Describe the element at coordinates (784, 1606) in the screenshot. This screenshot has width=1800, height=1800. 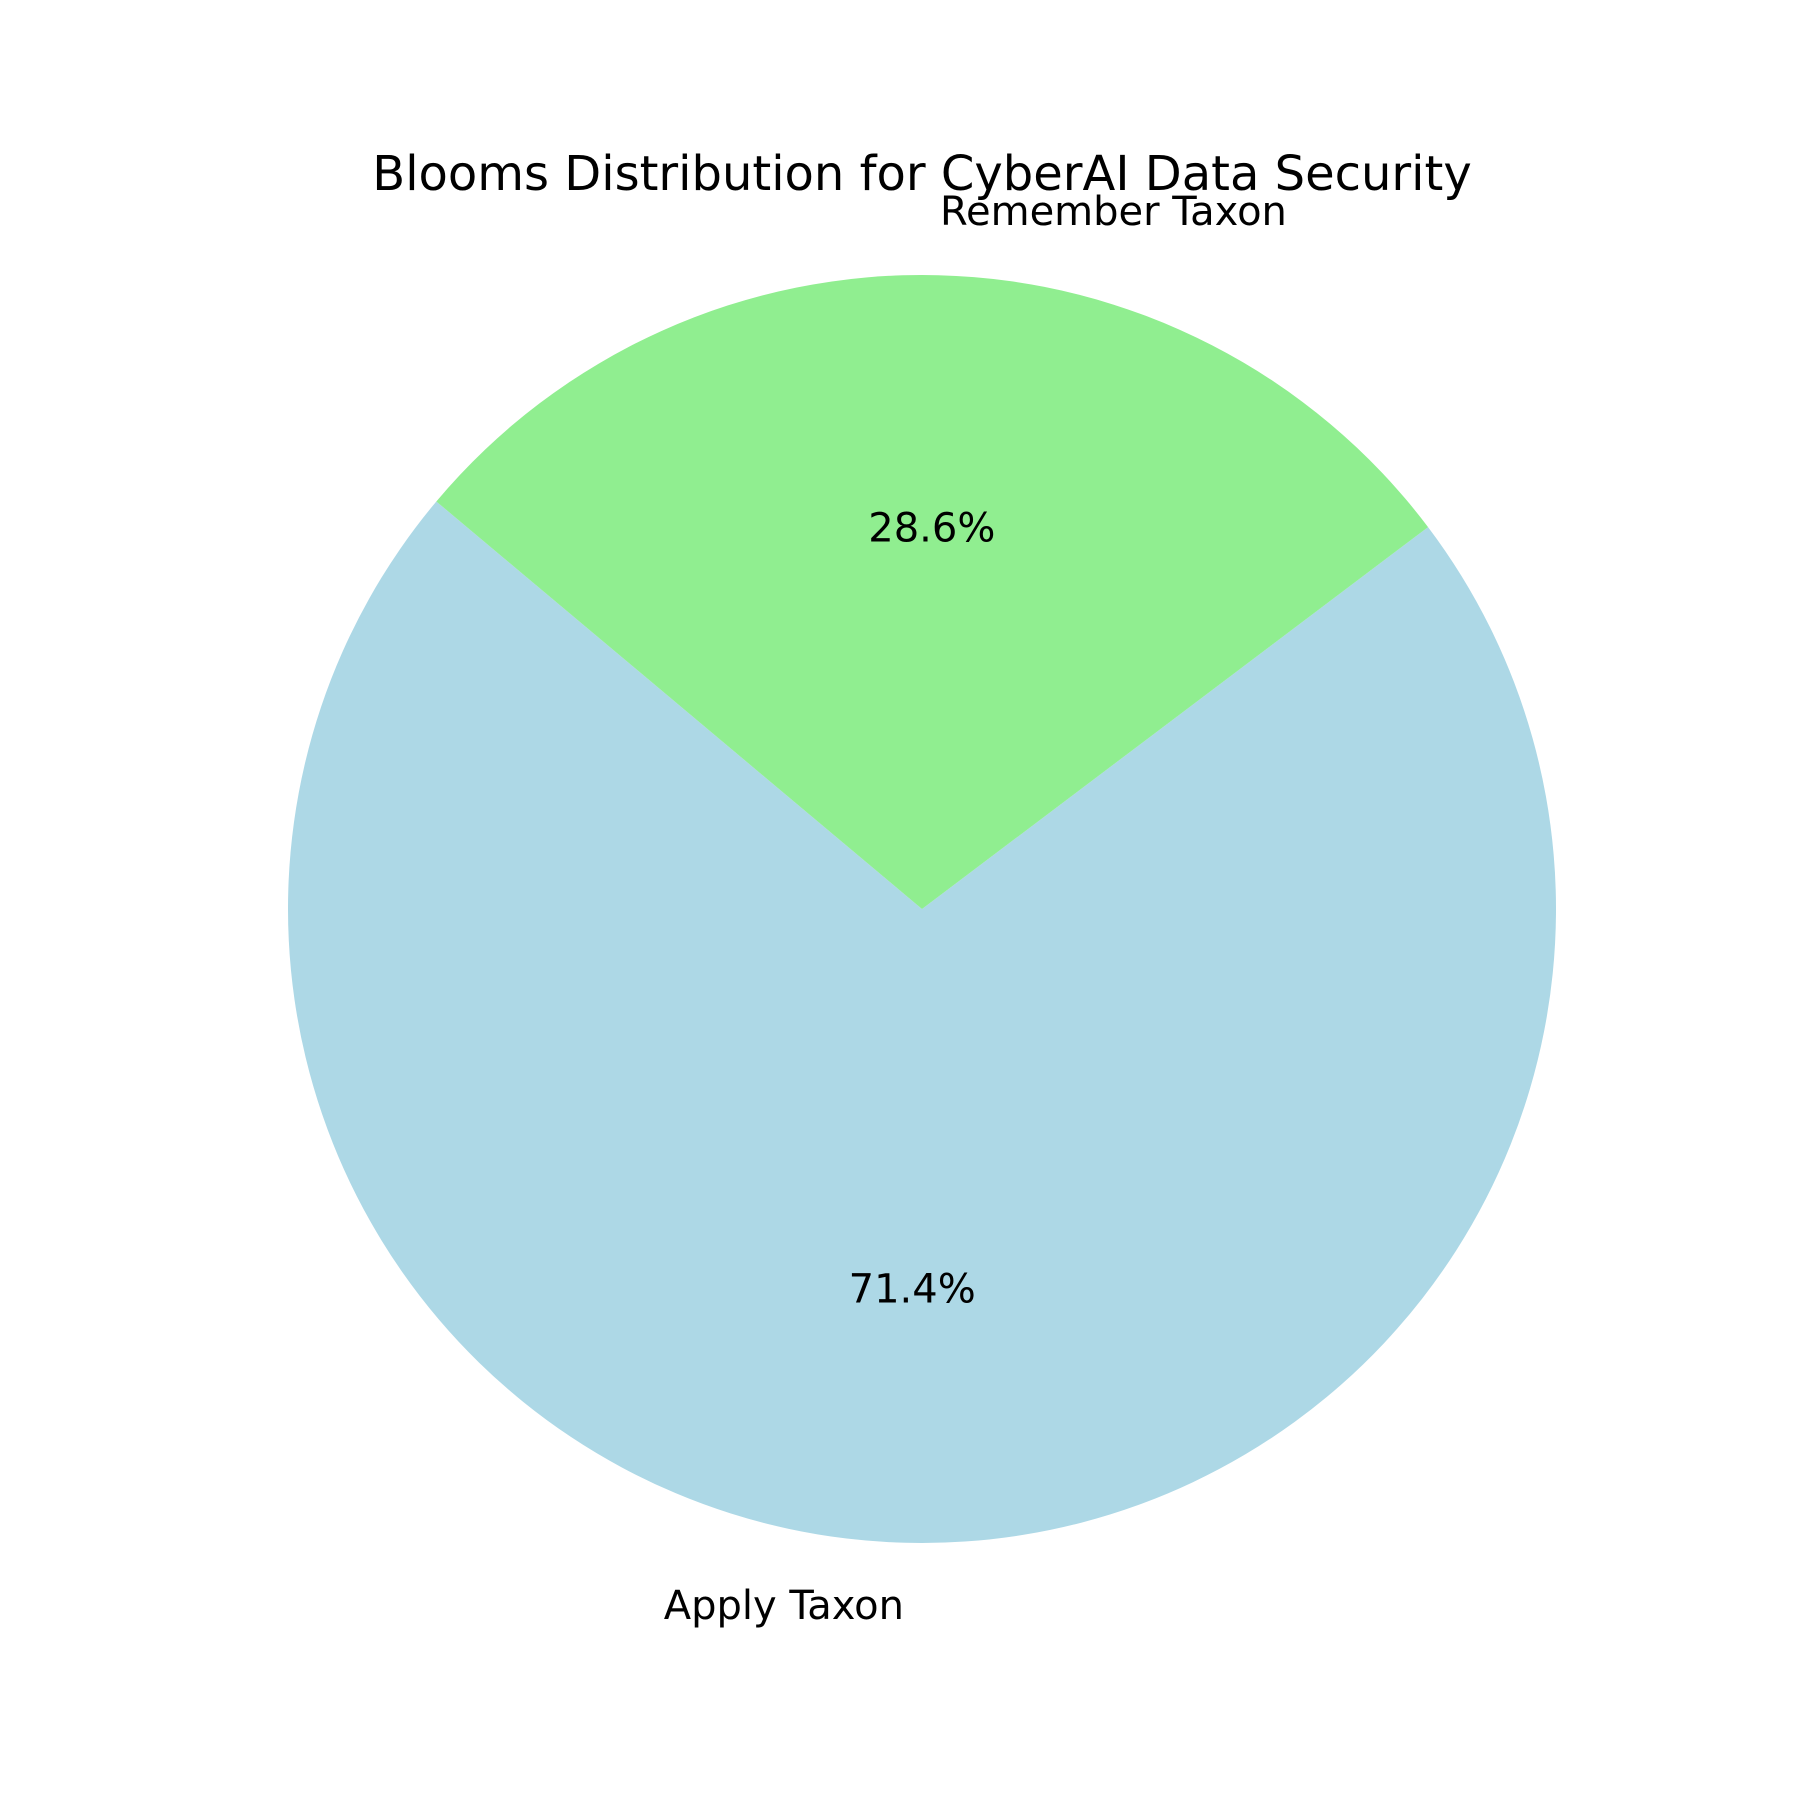
I see `pie-category-label: Apply Taxon` at that location.